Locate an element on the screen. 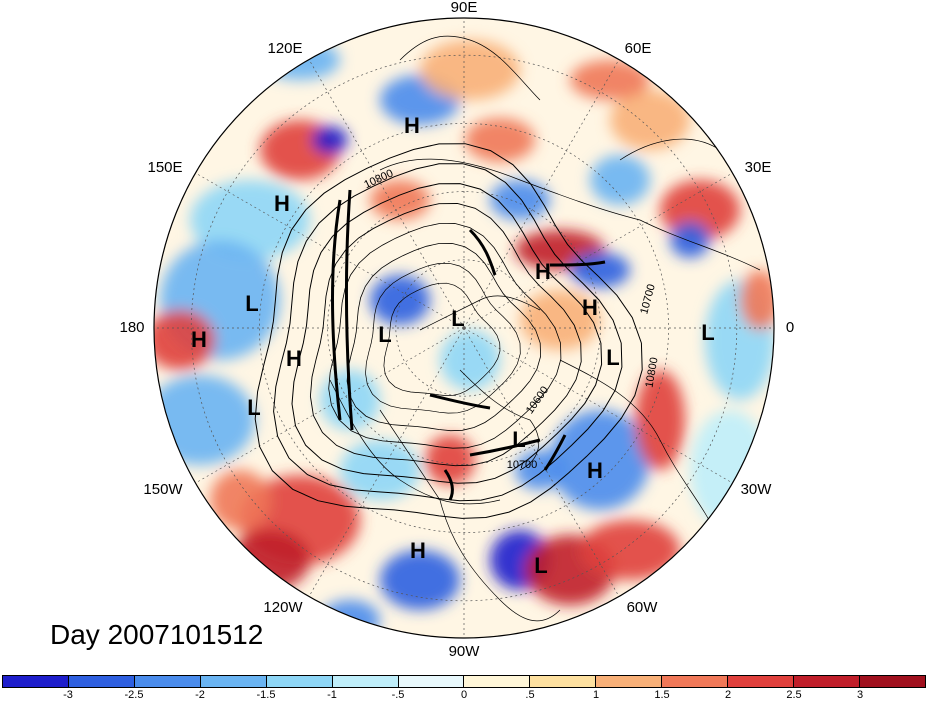 This screenshot has width=928, height=702. contour-label: 10800 is located at coordinates (651, 372).